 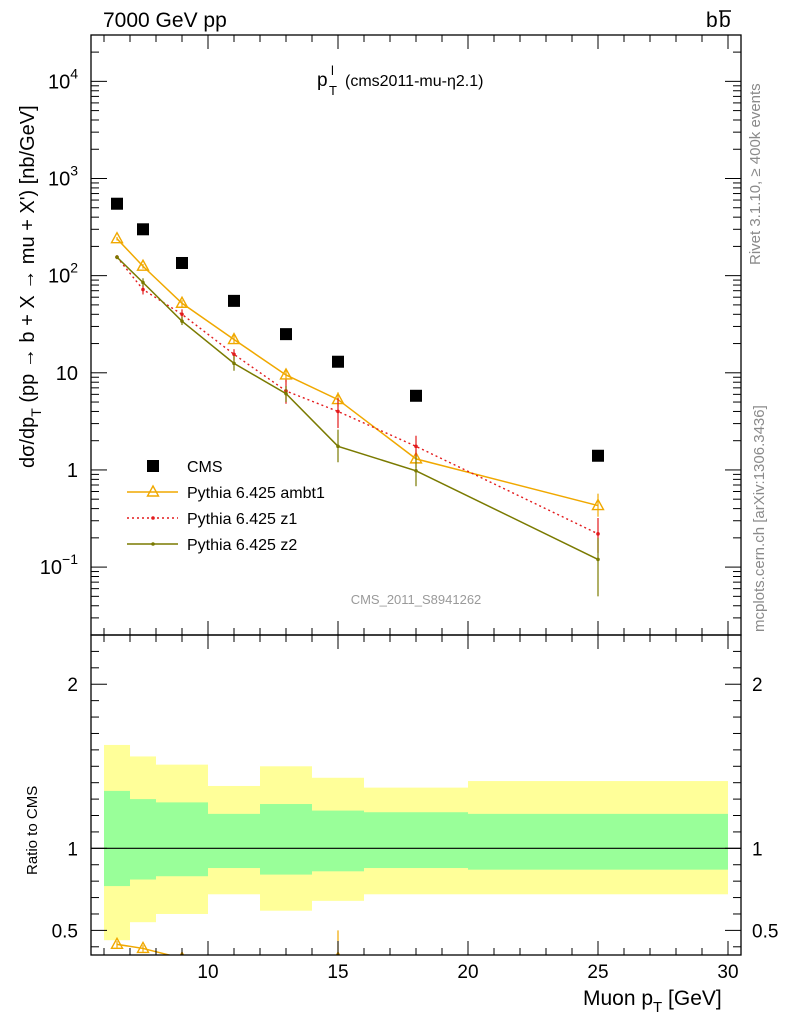 What do you see at coordinates (74, 73) in the screenshot?
I see `y-tick-exp: 4` at bounding box center [74, 73].